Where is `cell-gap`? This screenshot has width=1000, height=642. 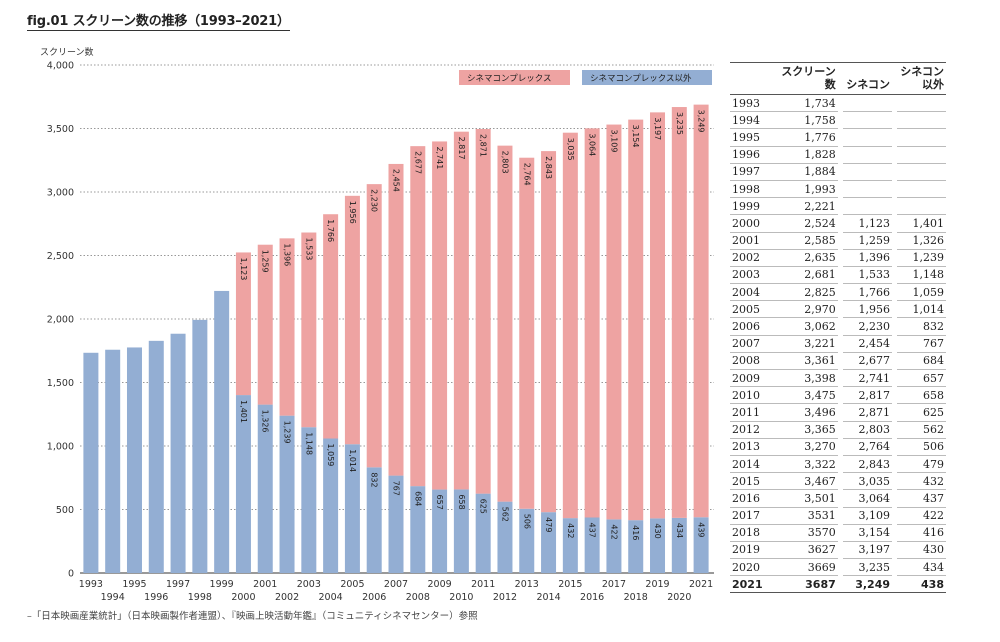 cell-gap is located at coordinates (840, 584).